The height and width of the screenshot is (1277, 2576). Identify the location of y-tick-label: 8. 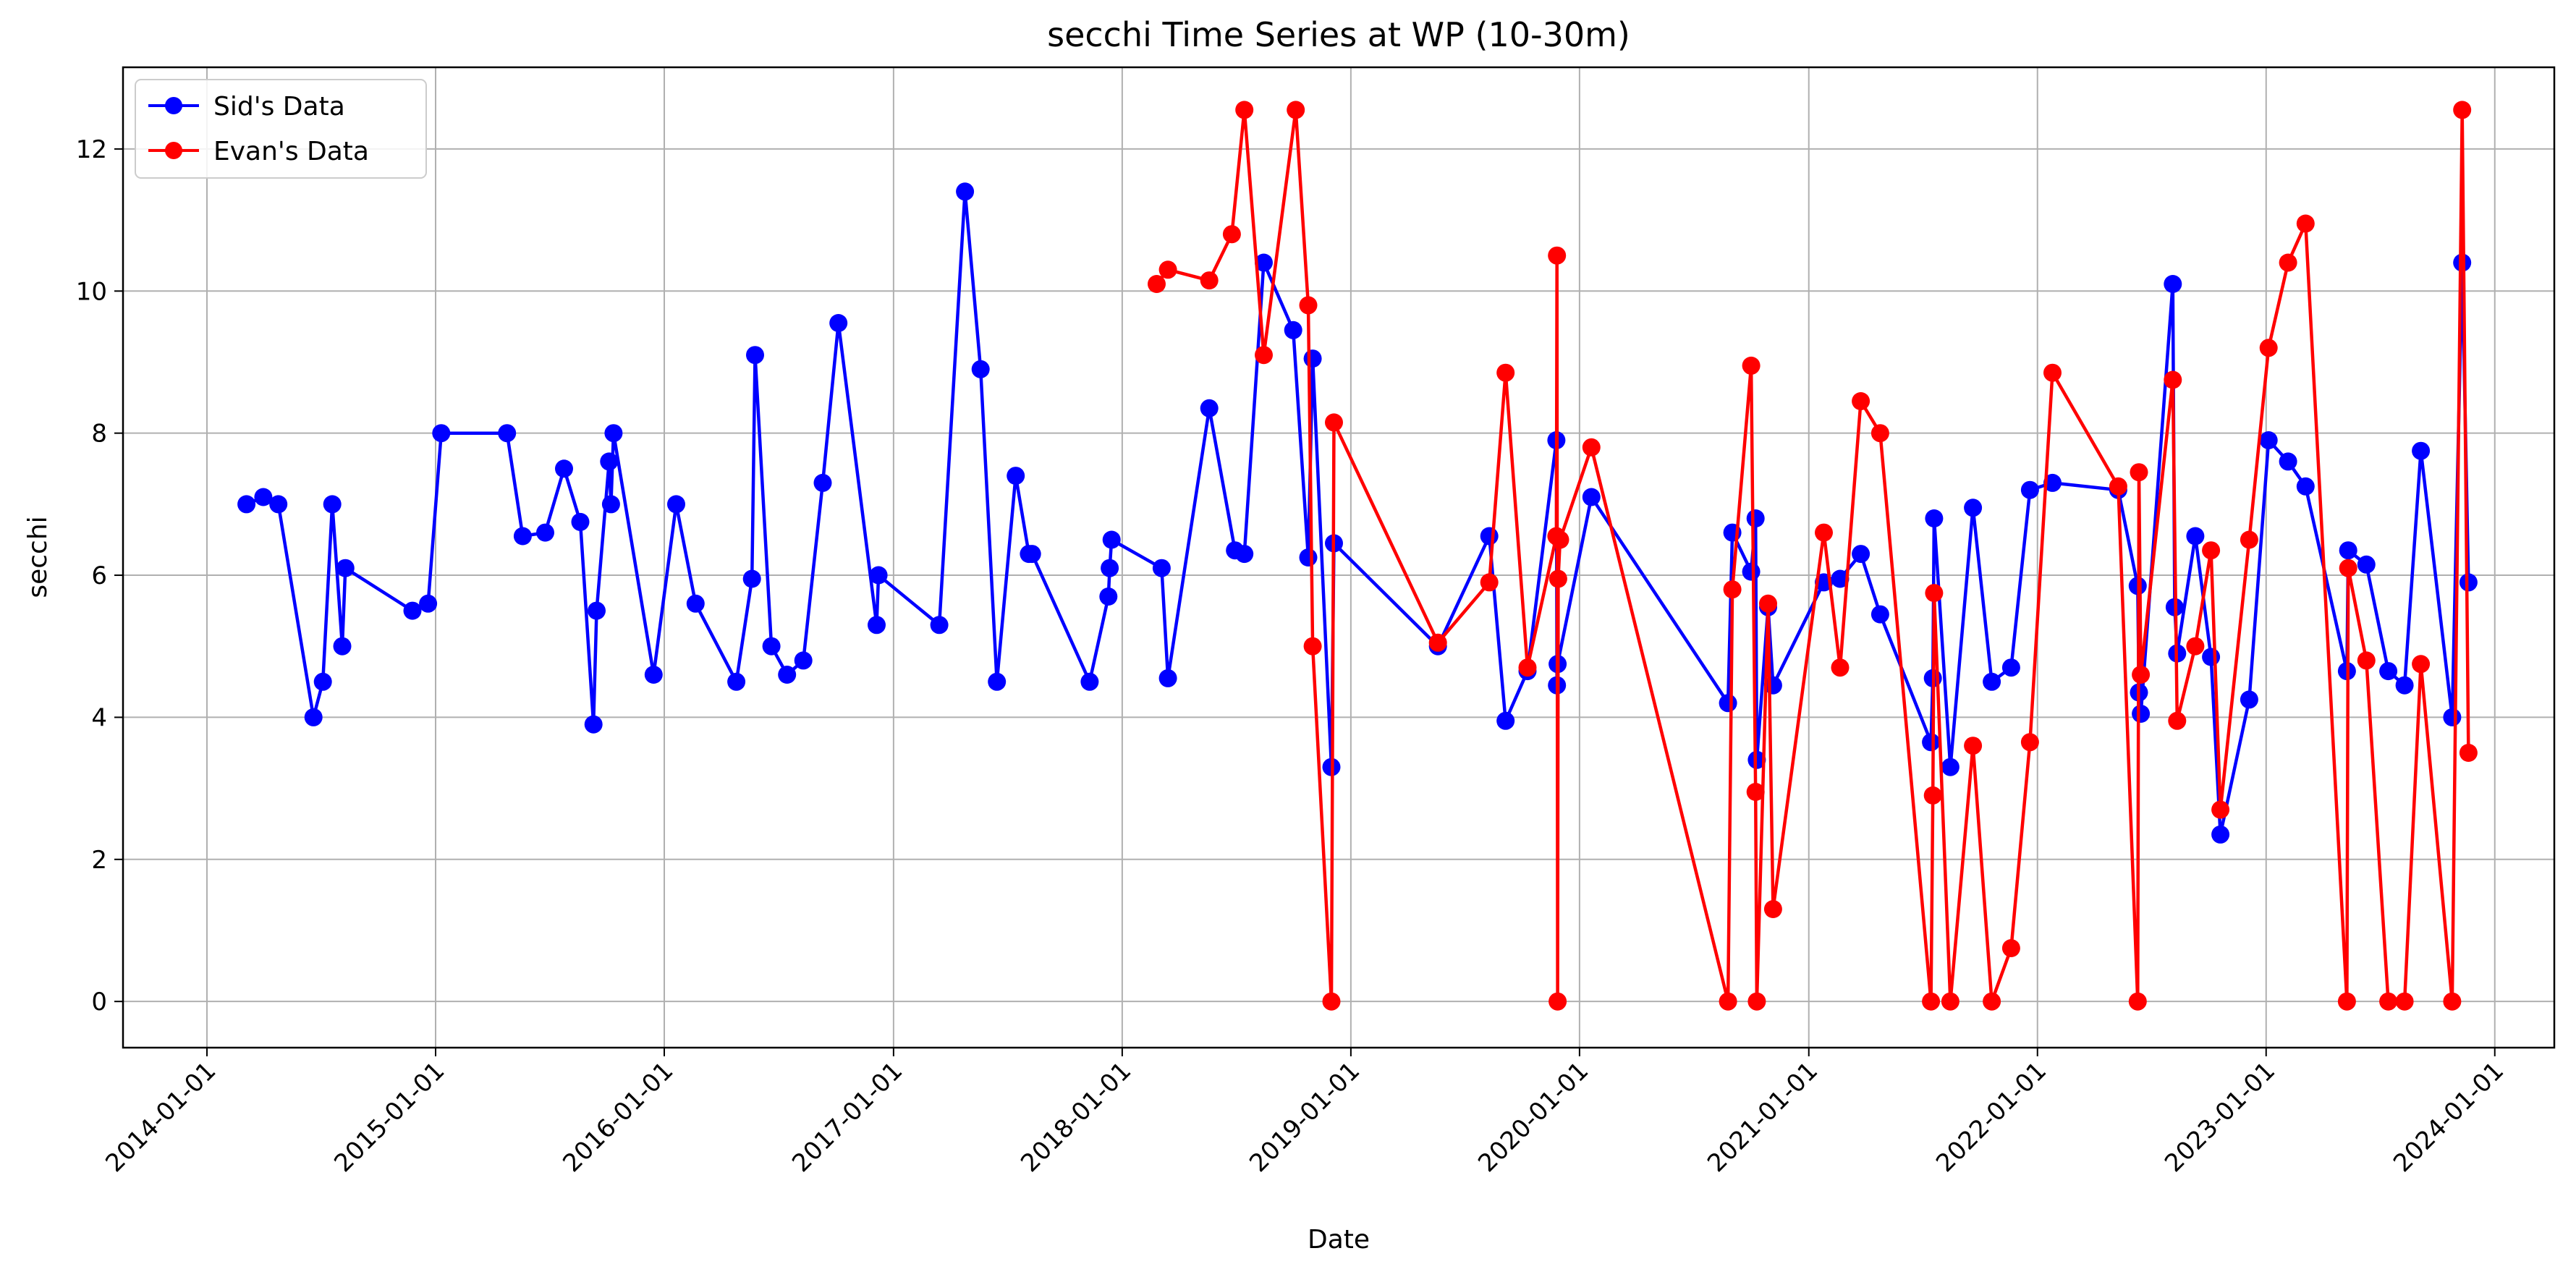
(99, 434).